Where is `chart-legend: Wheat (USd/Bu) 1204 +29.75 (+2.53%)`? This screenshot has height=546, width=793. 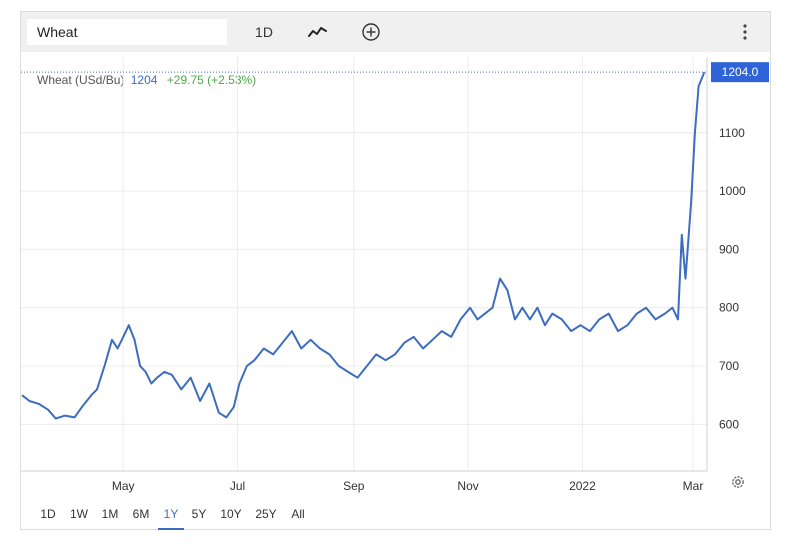 chart-legend: Wheat (USd/Bu) 1204 +29.75 (+2.53%) is located at coordinates (146, 80).